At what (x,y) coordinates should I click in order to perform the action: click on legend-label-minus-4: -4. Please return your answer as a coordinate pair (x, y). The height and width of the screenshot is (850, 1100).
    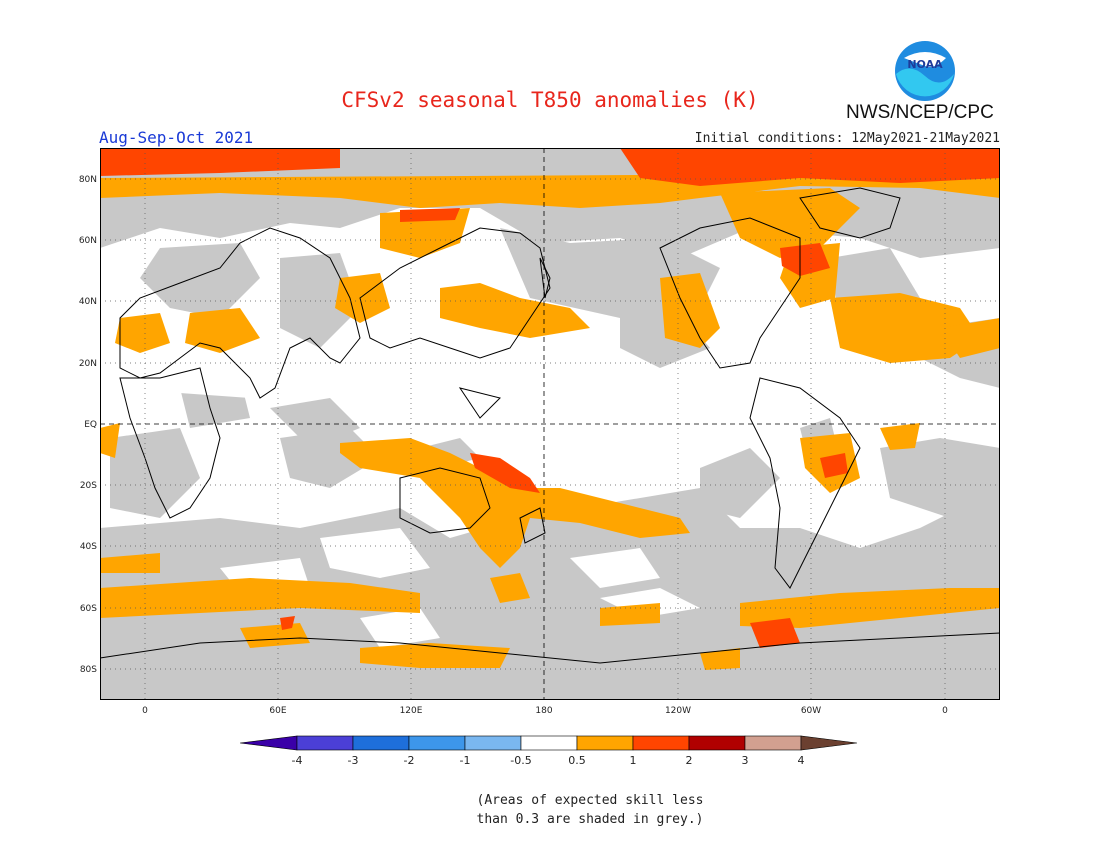
    Looking at the image, I should click on (297, 760).